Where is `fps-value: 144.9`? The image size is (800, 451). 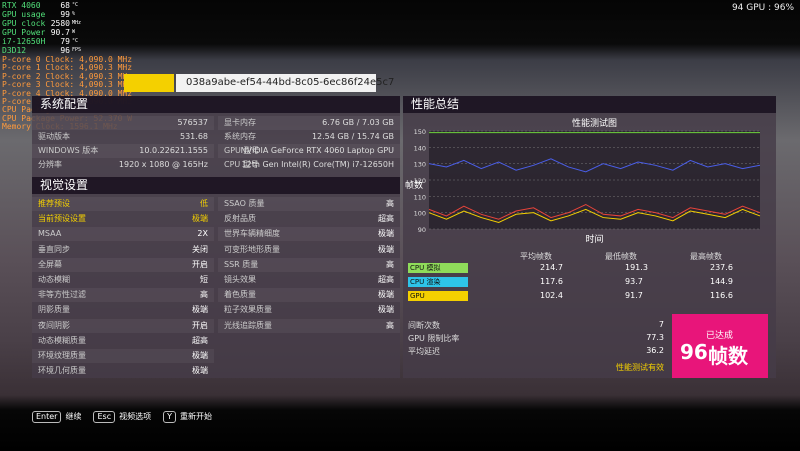
fps-value: 144.9 is located at coordinates (721, 281).